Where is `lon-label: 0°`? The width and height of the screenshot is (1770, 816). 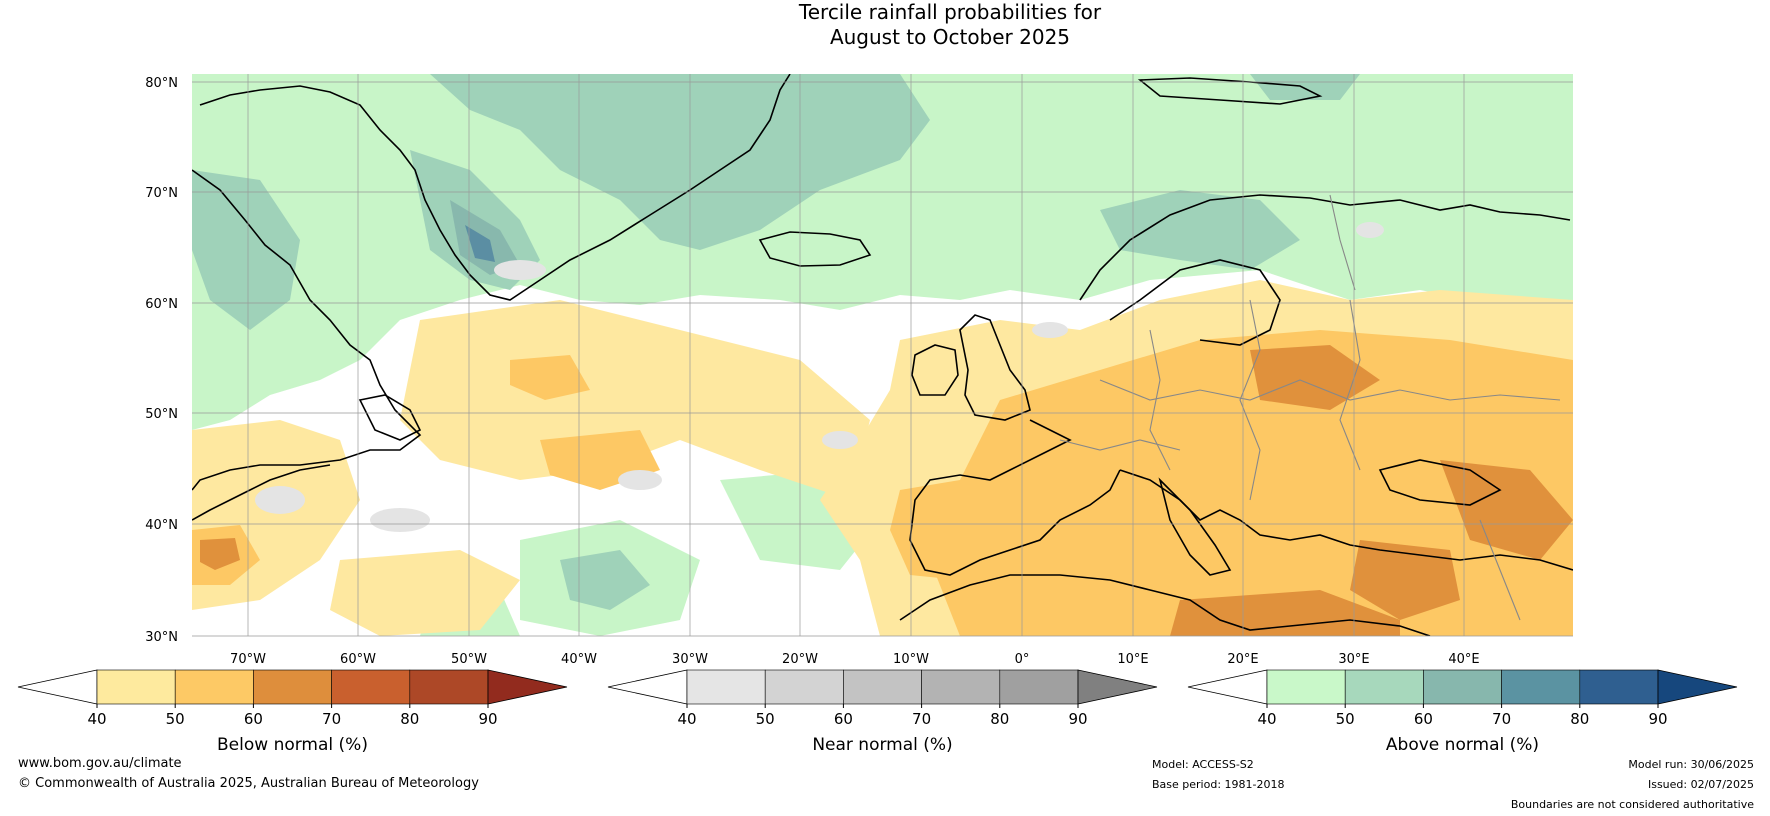 lon-label: 0° is located at coordinates (1022, 659).